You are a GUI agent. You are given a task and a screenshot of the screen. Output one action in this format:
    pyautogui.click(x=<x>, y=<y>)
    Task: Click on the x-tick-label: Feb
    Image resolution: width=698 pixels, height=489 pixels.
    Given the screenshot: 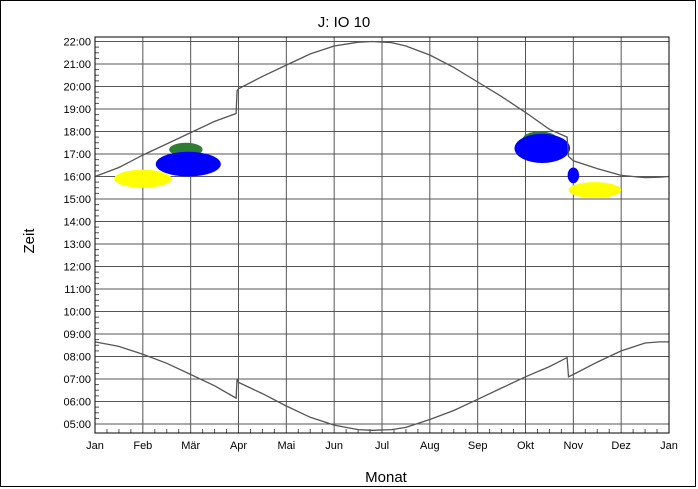 What is the action you would take?
    pyautogui.click(x=142, y=446)
    